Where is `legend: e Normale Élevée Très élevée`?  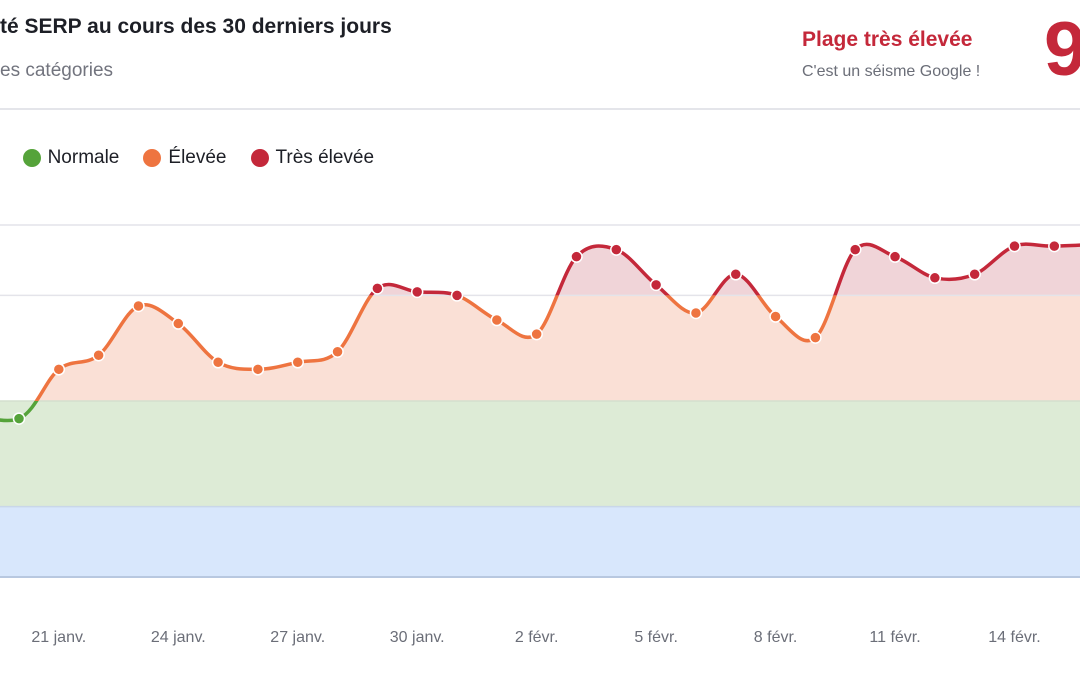 legend: e Normale Élevée Très élevée is located at coordinates (187, 158).